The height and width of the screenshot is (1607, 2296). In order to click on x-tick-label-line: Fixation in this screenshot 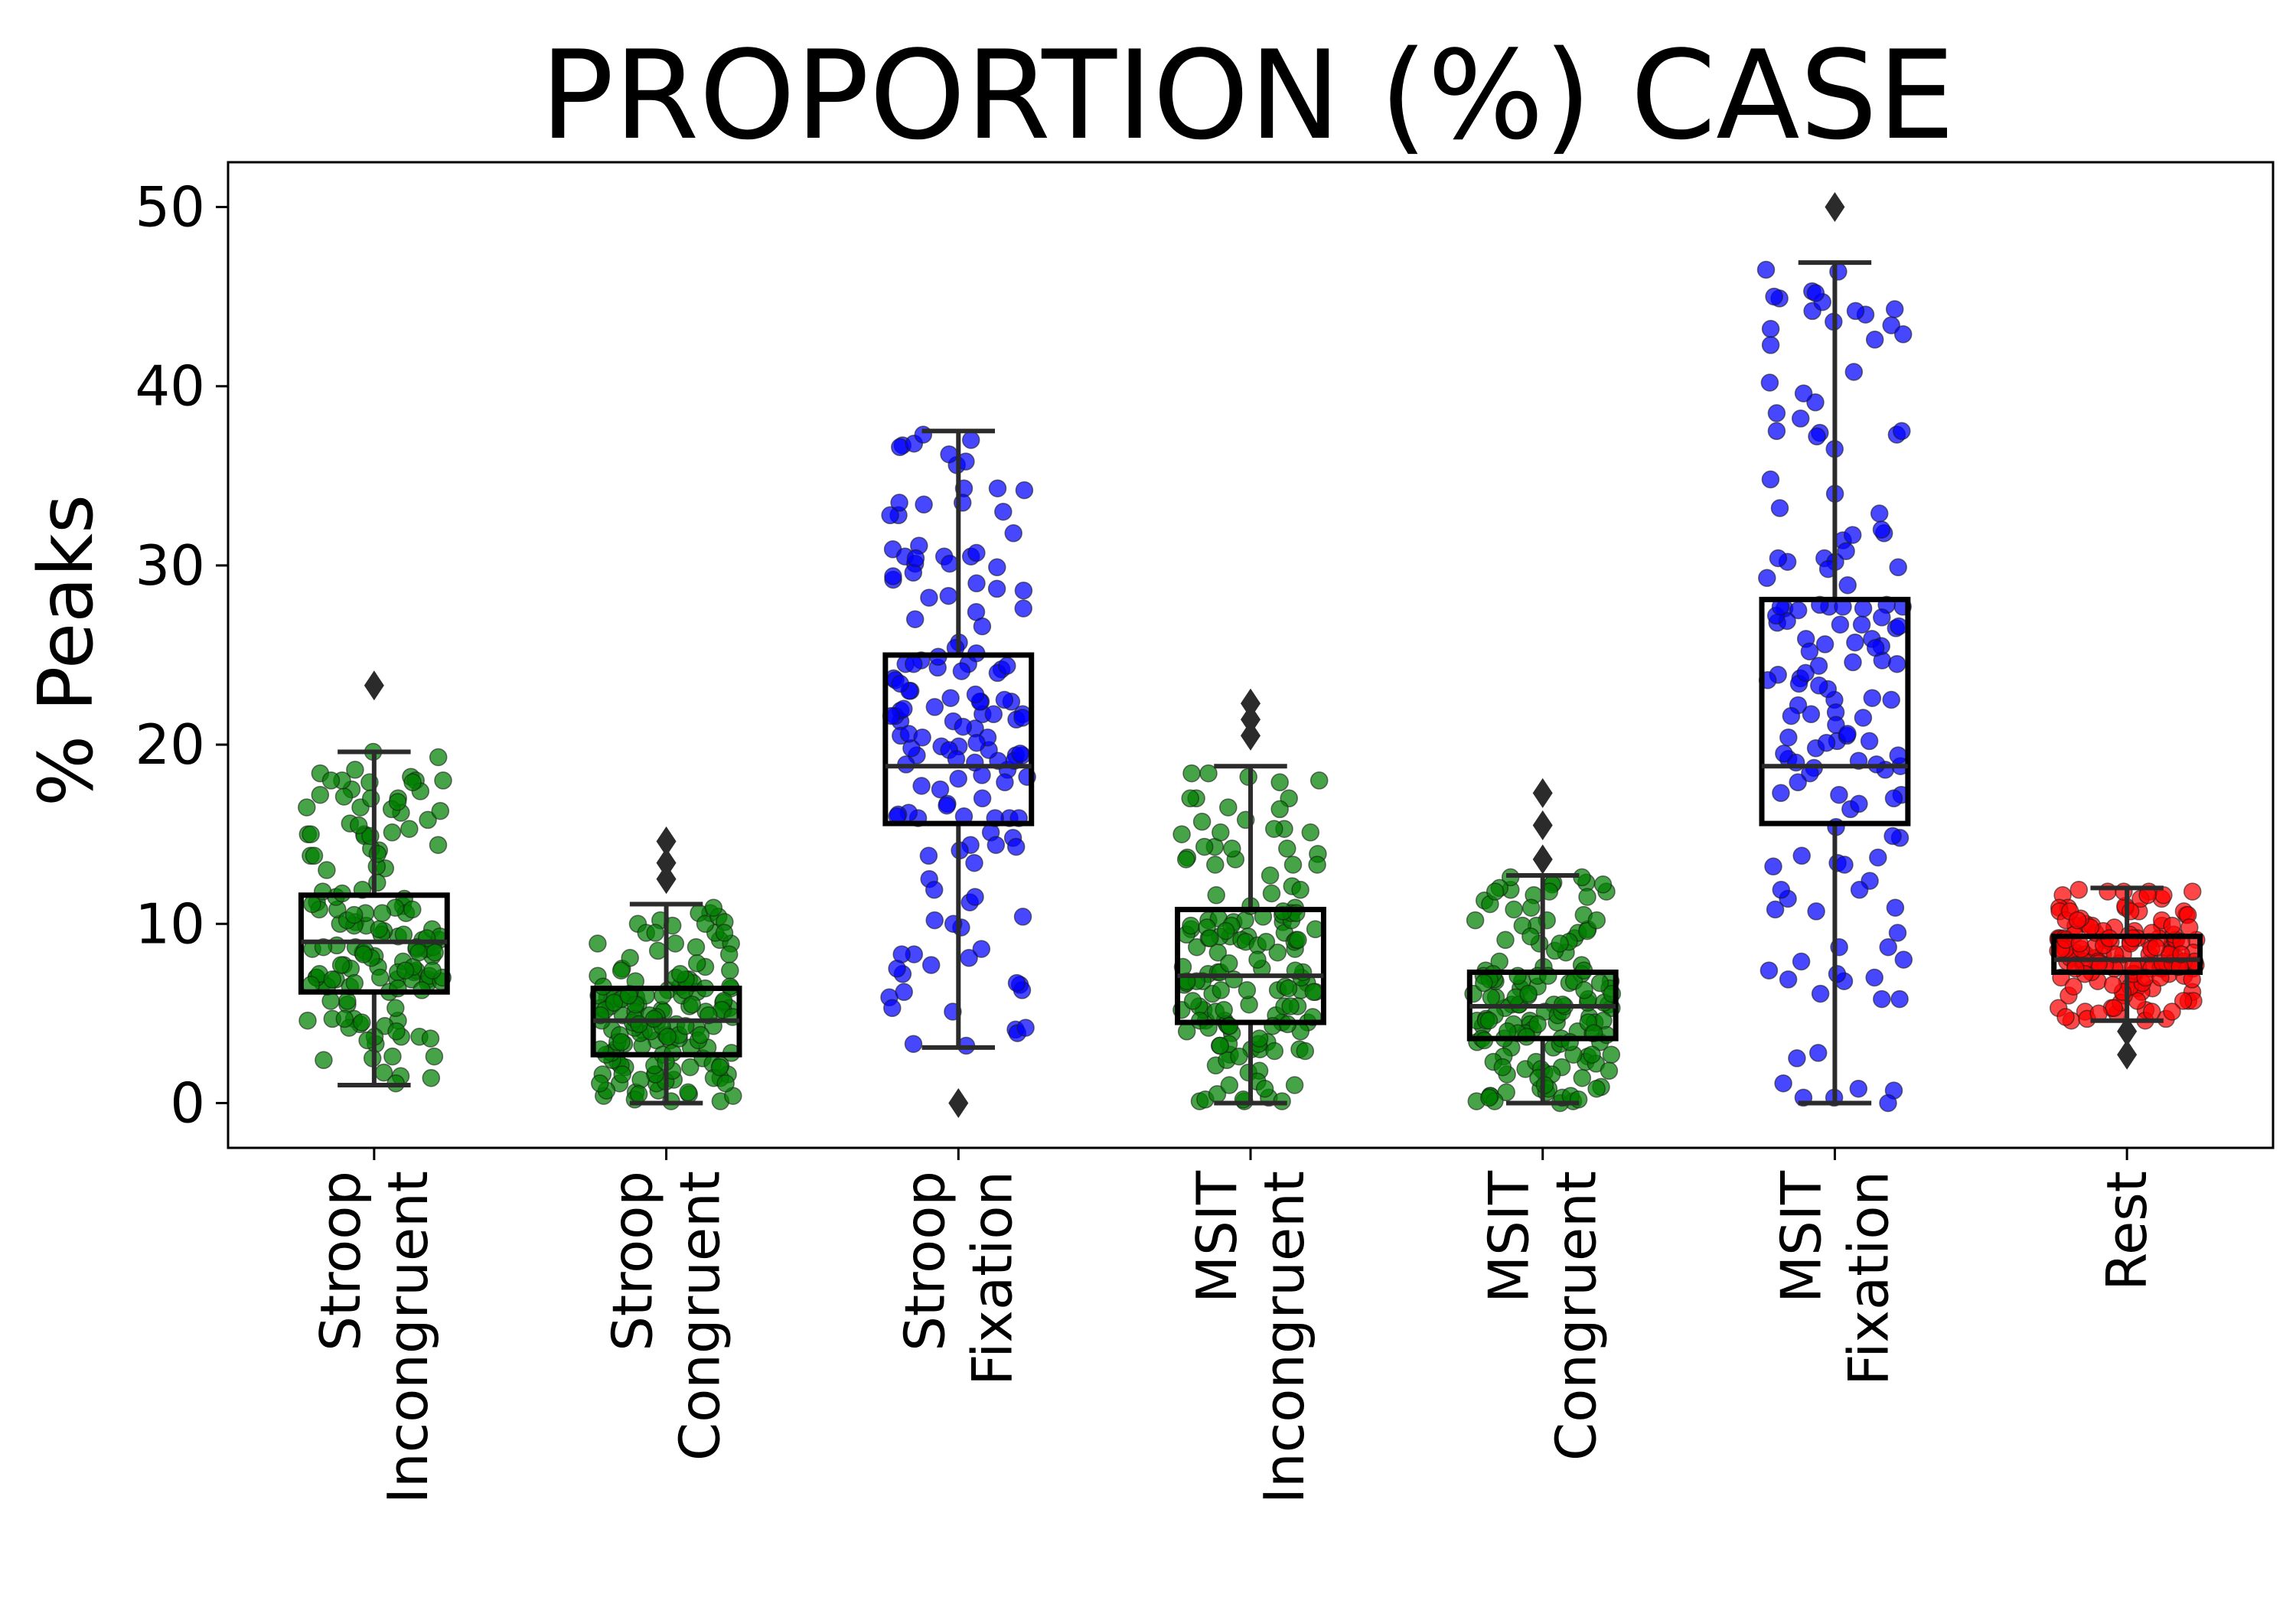, I will do `click(992, 1279)`.